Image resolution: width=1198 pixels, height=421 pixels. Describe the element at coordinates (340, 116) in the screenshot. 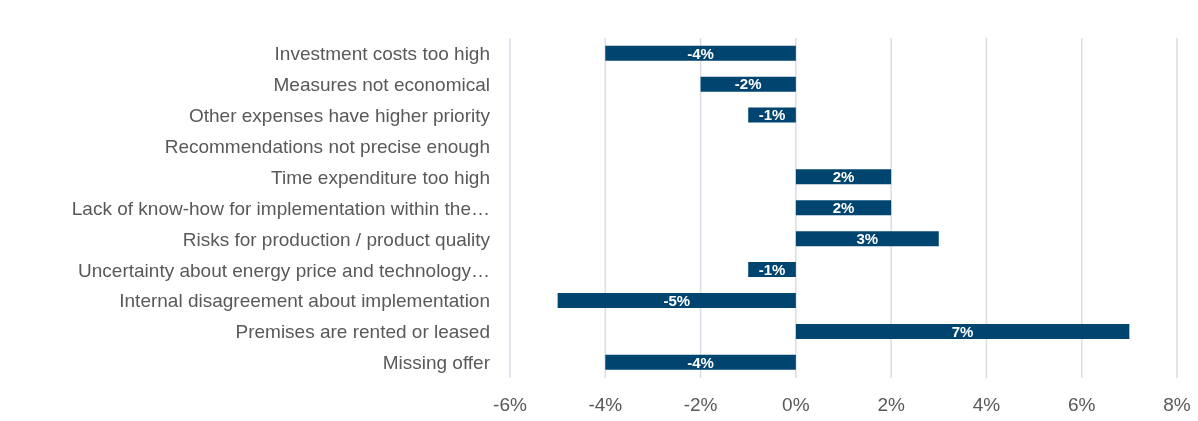

I see `y-tick-label: Other expenses have higher priority` at that location.